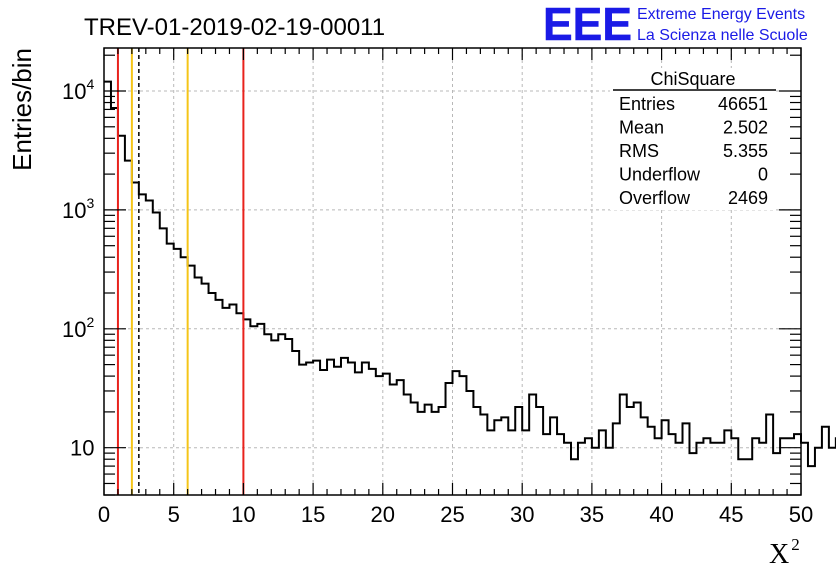 The image size is (836, 572). What do you see at coordinates (655, 198) in the screenshot?
I see `stats-row-label: Overflow` at bounding box center [655, 198].